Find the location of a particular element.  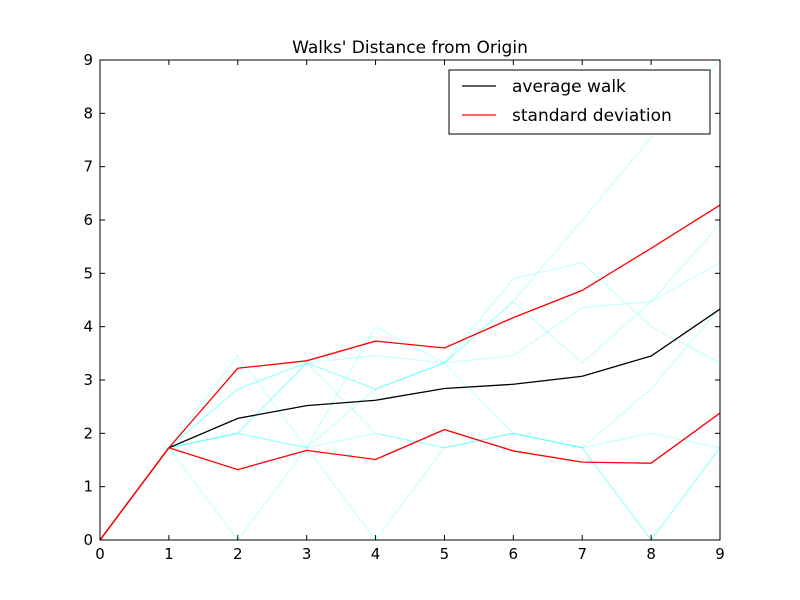

x-tick-label-7: 7 is located at coordinates (582, 554).